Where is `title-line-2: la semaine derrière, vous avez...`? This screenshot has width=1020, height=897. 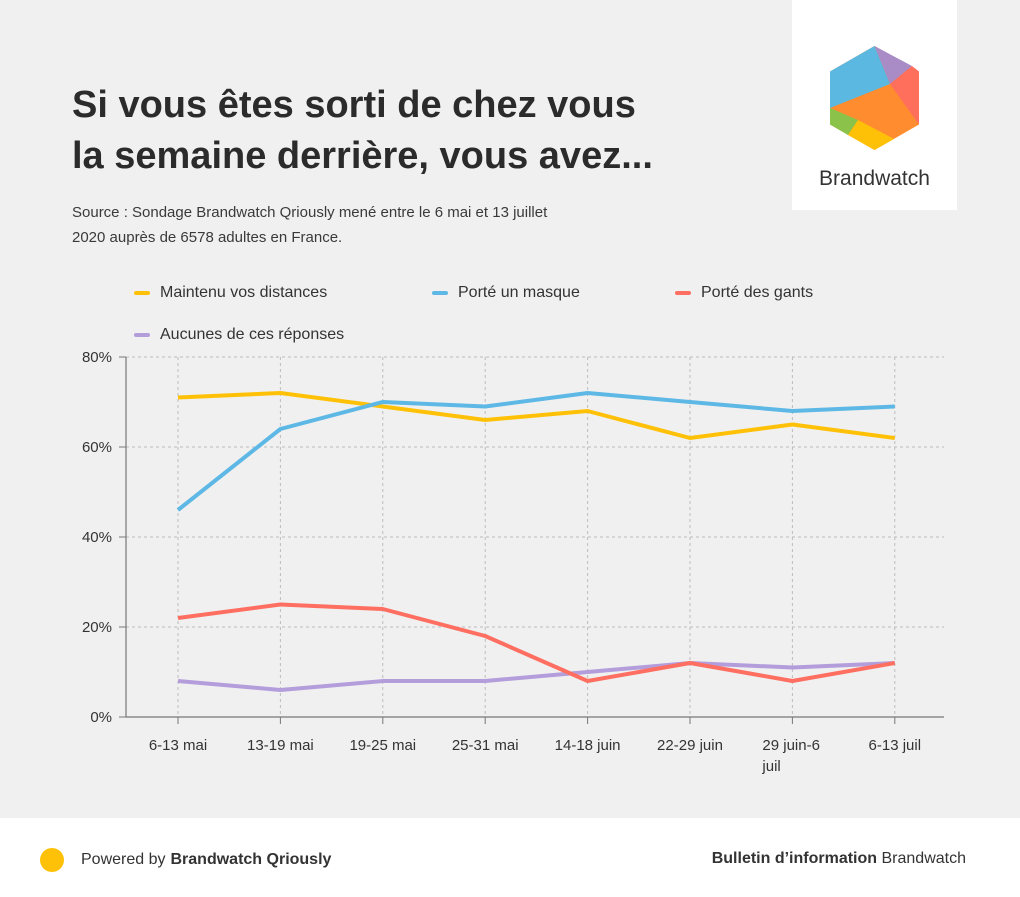 title-line-2: la semaine derrière, vous avez... is located at coordinates (362, 156).